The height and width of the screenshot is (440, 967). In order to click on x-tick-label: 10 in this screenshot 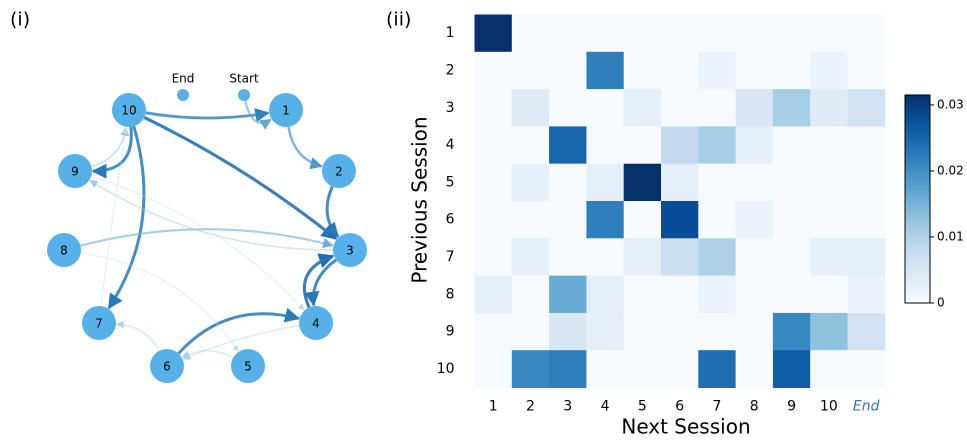, I will do `click(829, 407)`.